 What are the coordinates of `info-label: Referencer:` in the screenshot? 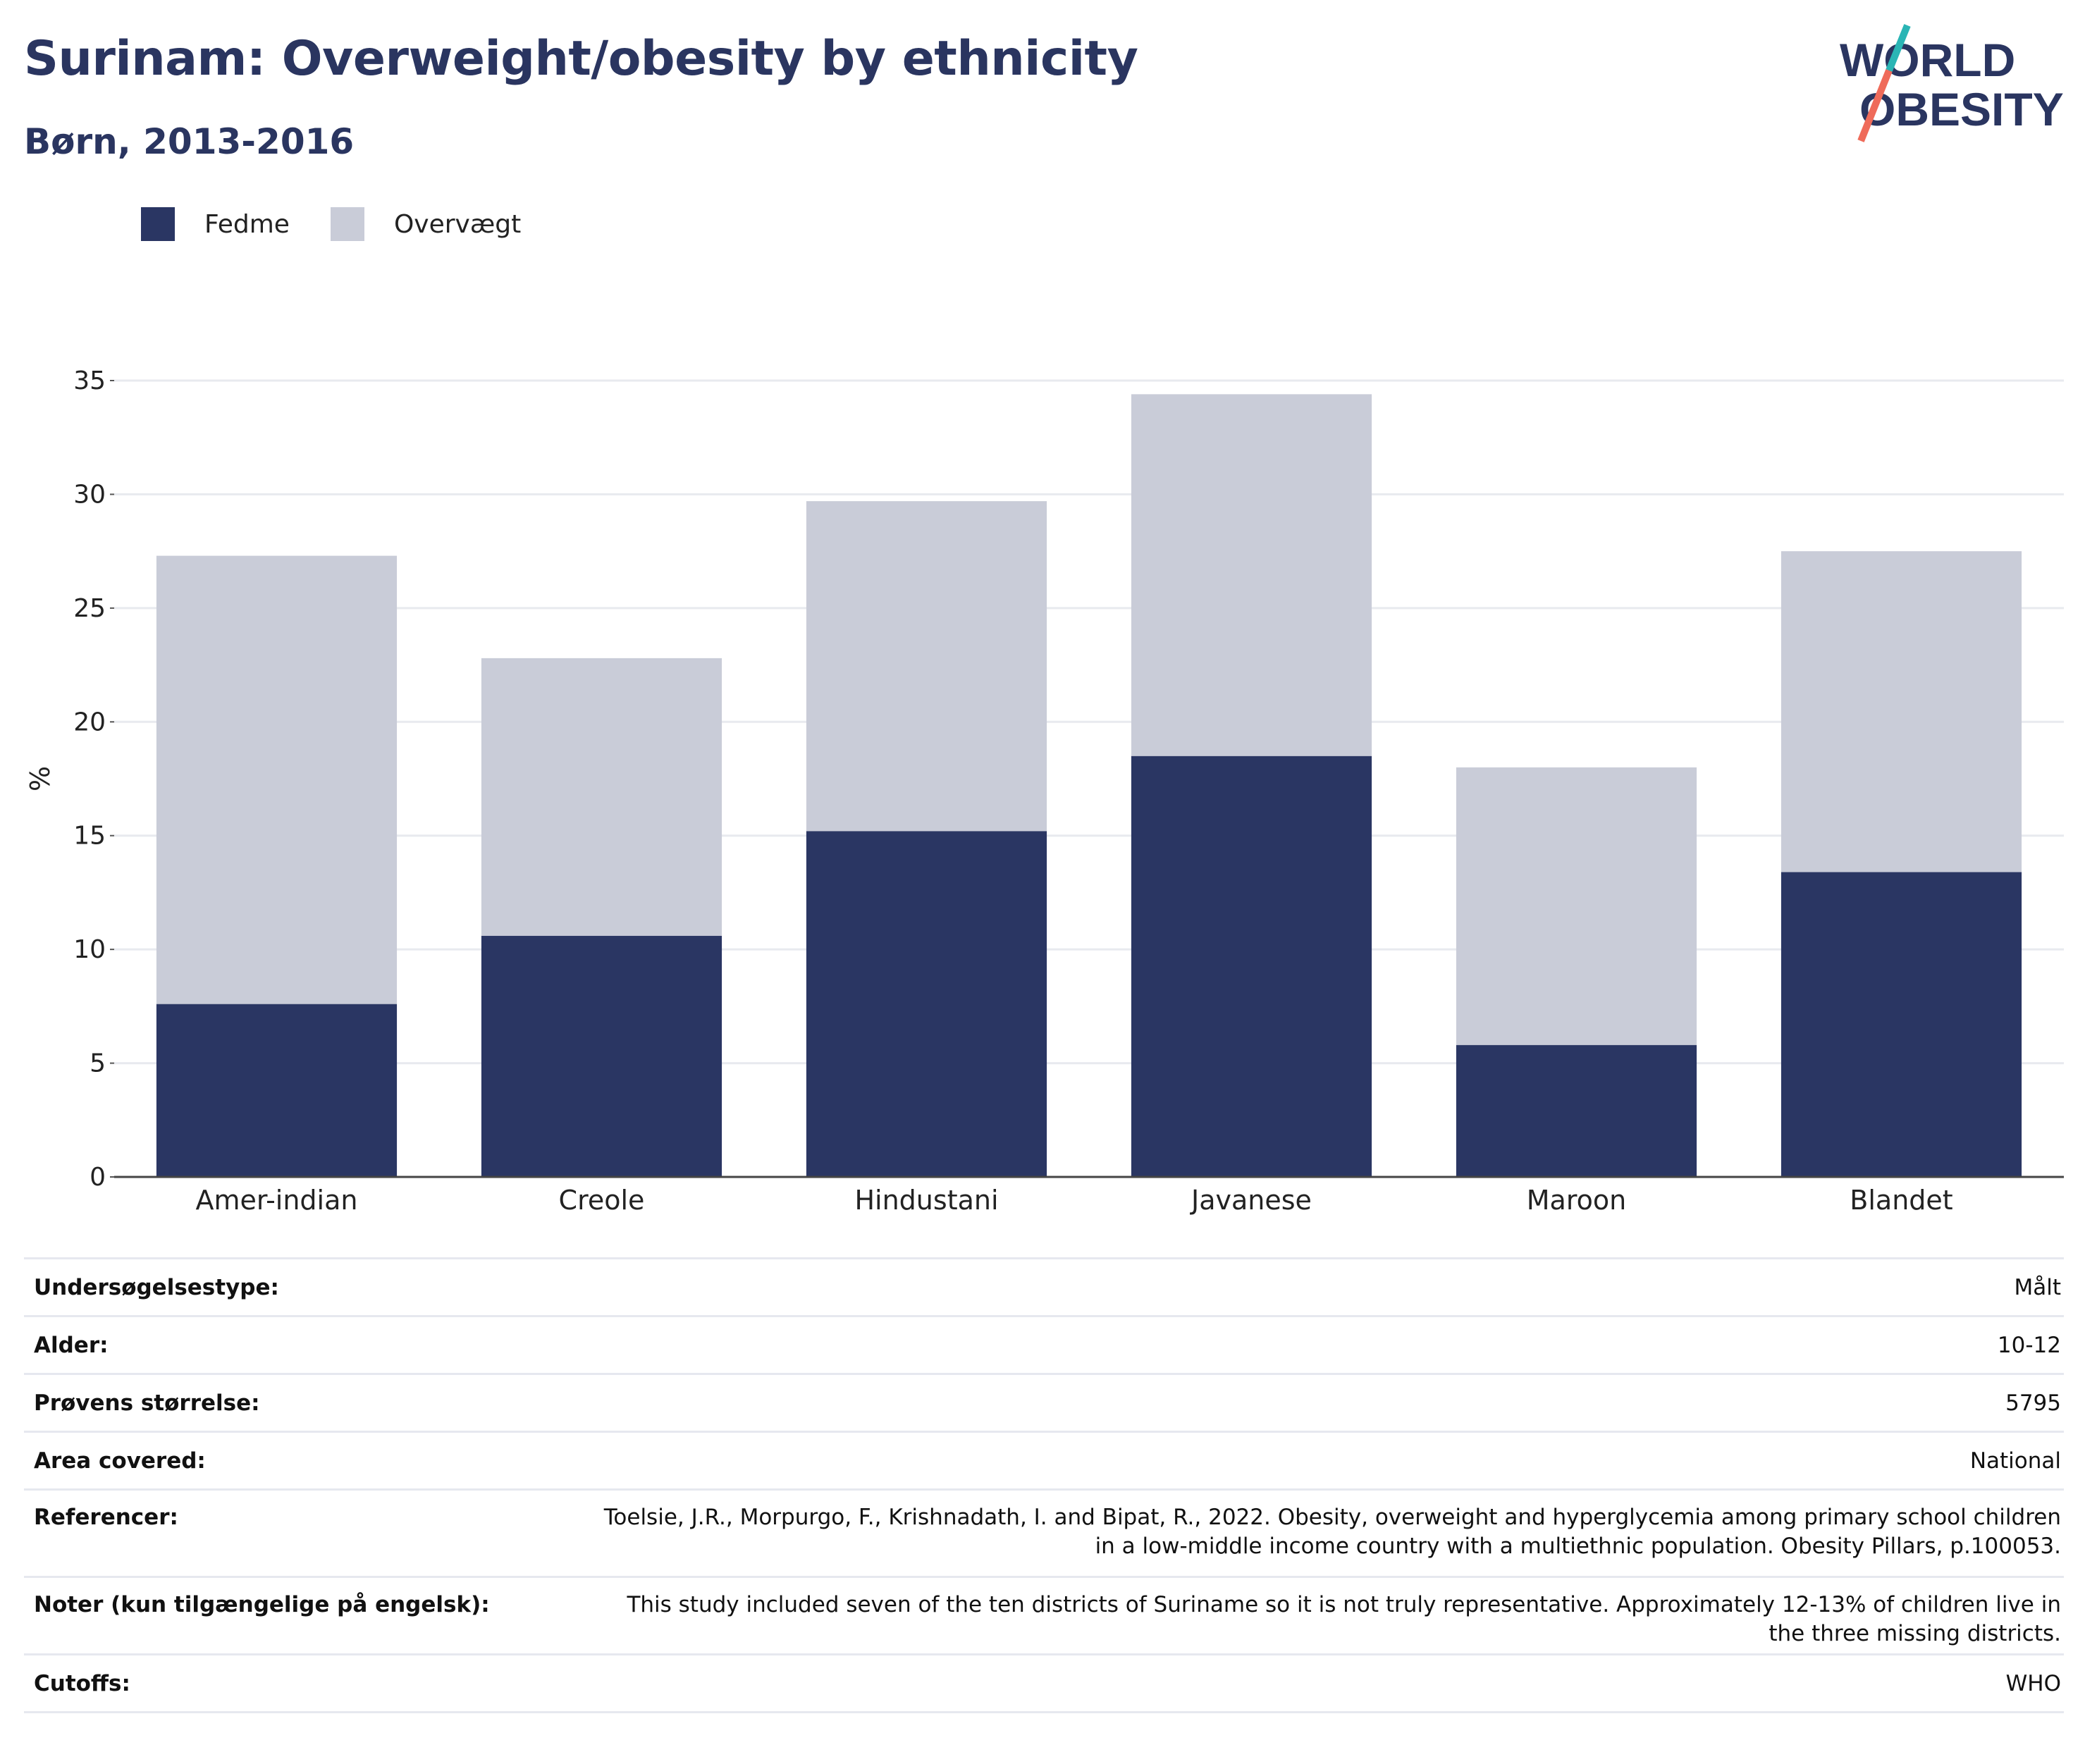 It's located at (297, 1532).